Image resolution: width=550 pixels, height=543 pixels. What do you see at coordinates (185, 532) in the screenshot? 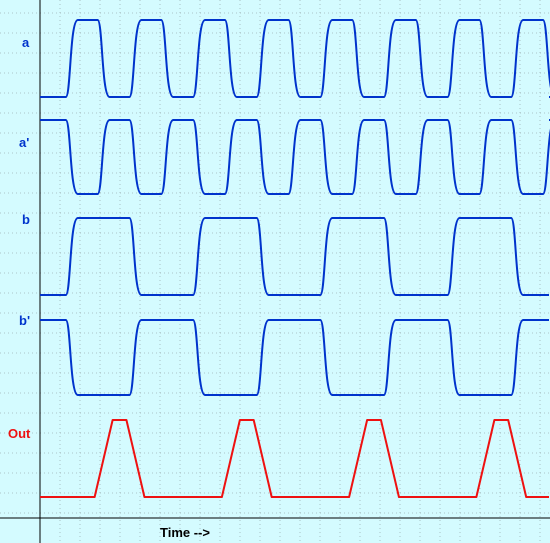
I see `x-axis-label: Time -->` at bounding box center [185, 532].